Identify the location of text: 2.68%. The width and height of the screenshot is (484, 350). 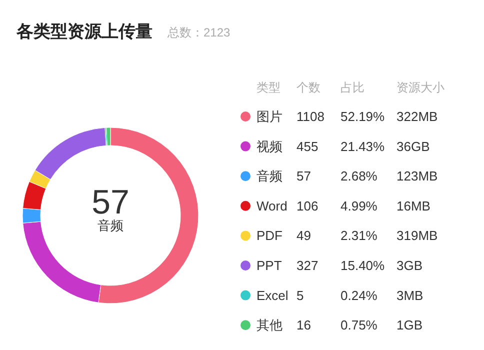
(359, 176).